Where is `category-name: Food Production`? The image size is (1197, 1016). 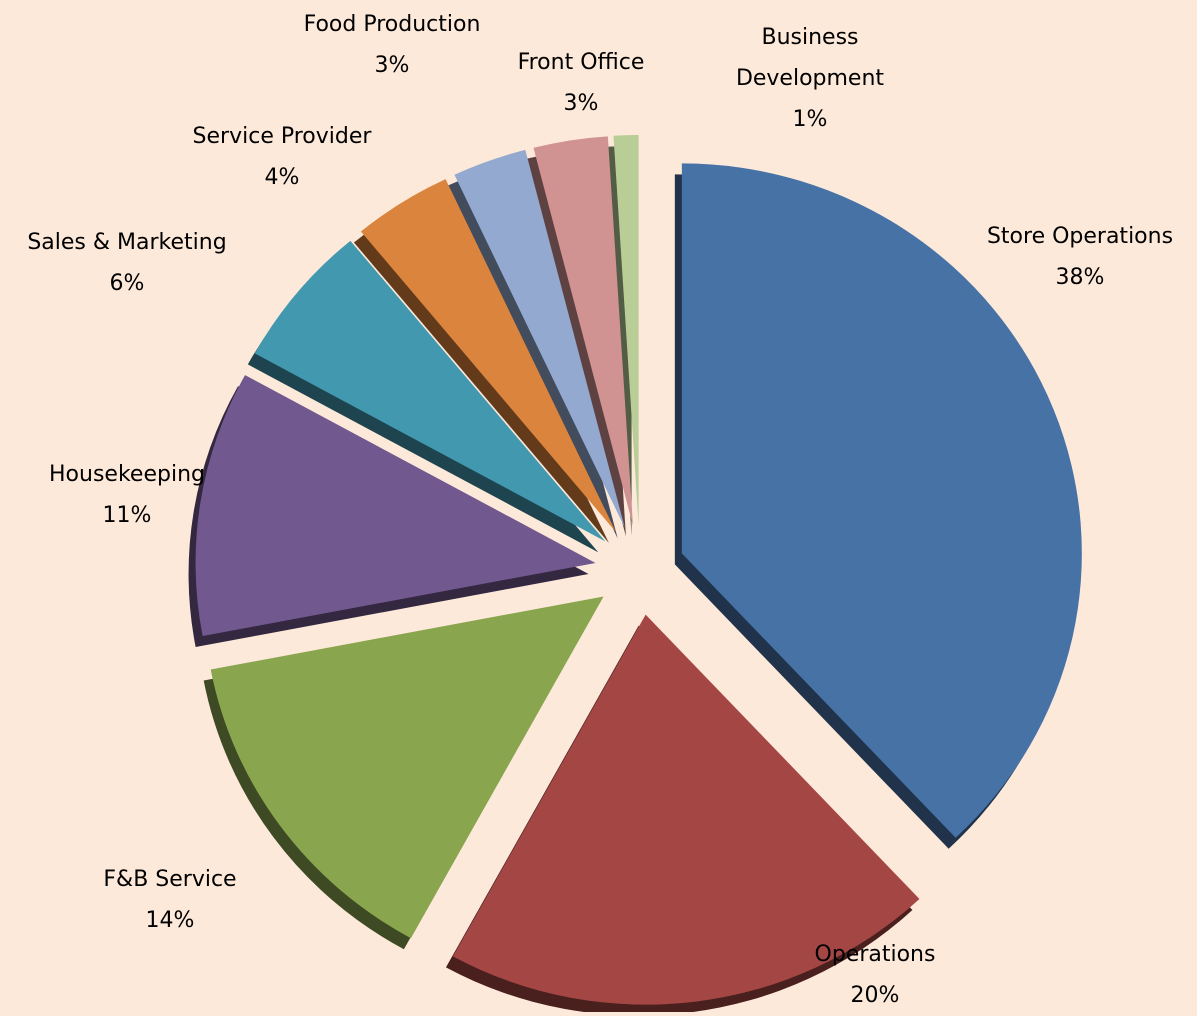 category-name: Food Production is located at coordinates (392, 24).